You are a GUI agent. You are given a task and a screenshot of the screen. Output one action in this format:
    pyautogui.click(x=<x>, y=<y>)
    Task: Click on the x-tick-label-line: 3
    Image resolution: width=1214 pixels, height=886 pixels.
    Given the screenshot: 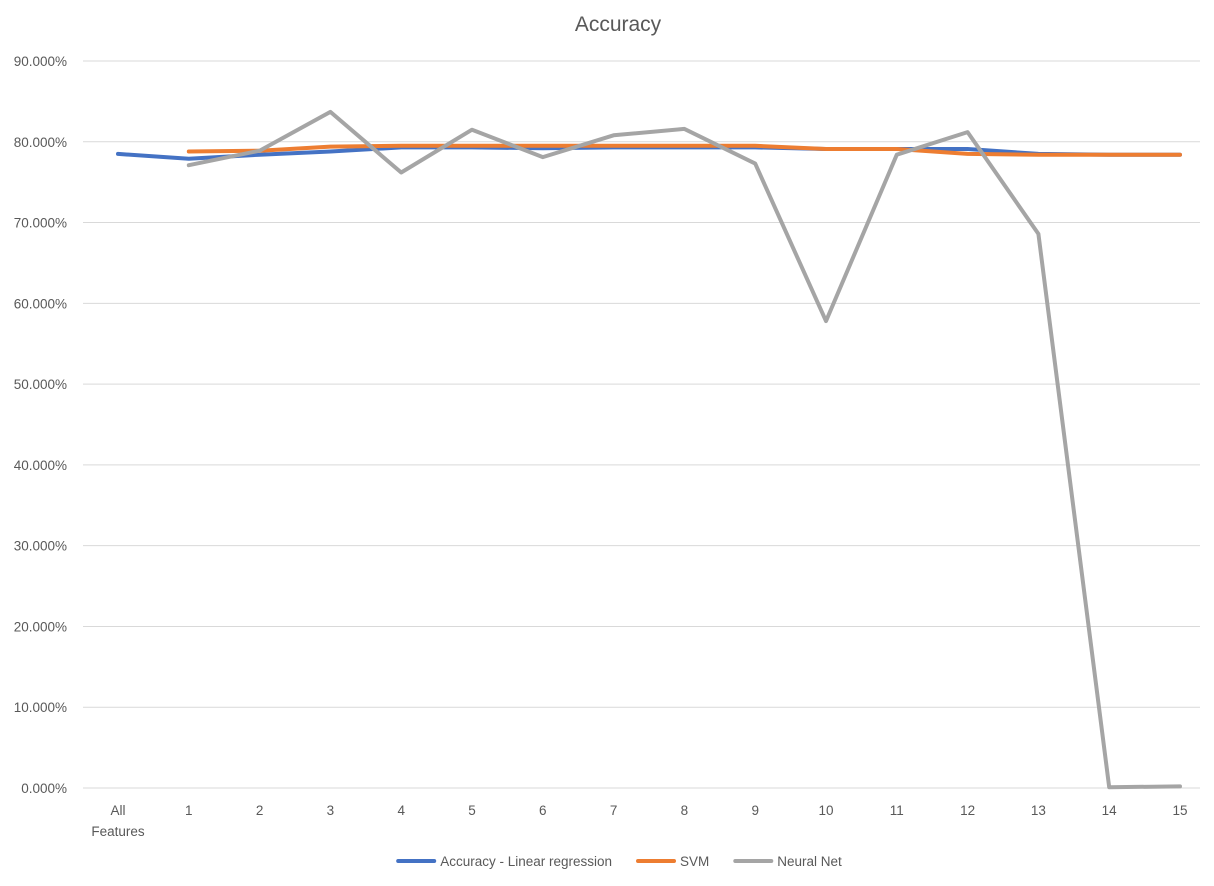 What is the action you would take?
    pyautogui.click(x=331, y=810)
    